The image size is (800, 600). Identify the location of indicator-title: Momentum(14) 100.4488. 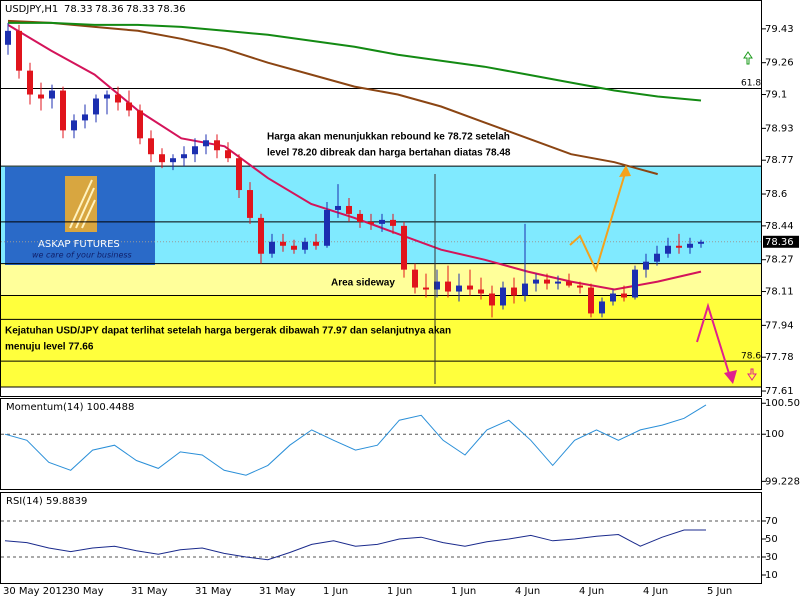
(70, 407).